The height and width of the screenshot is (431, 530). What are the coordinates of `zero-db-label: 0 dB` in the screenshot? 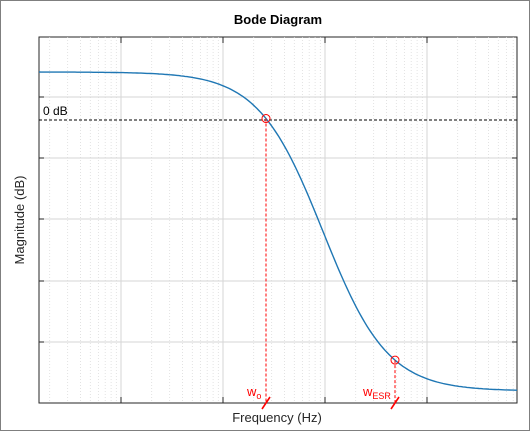 It's located at (55, 111).